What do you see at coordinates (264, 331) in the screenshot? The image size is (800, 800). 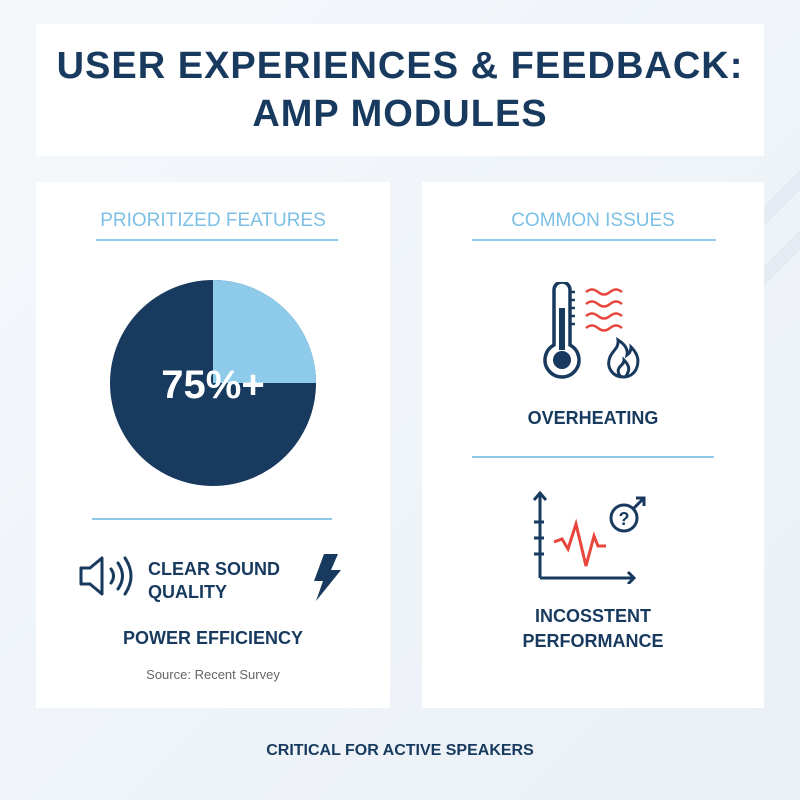 I see `pie-slice-light` at bounding box center [264, 331].